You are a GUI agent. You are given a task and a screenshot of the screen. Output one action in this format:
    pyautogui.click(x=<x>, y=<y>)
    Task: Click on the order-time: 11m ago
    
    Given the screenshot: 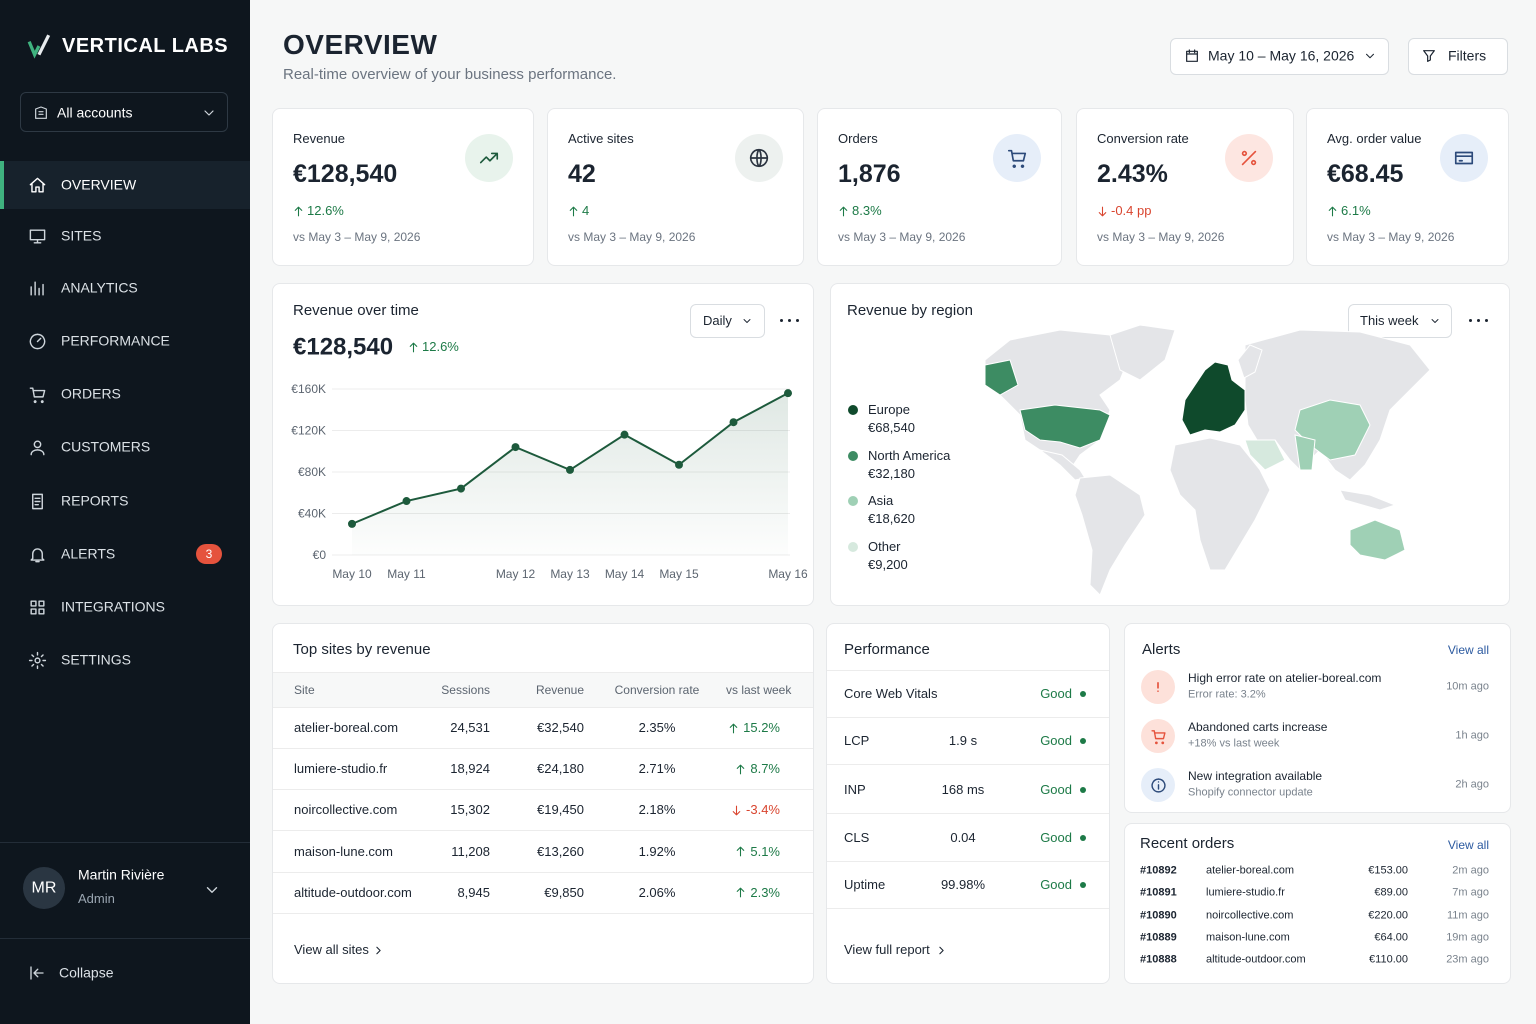 What is the action you would take?
    pyautogui.click(x=1468, y=915)
    